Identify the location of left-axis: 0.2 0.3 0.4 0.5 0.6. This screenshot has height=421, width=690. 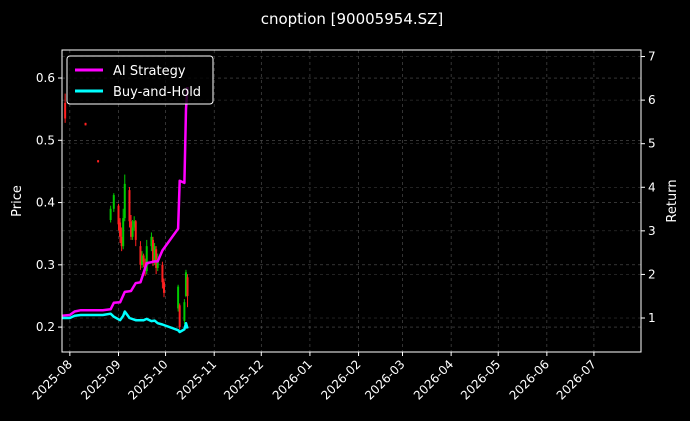
(49, 202).